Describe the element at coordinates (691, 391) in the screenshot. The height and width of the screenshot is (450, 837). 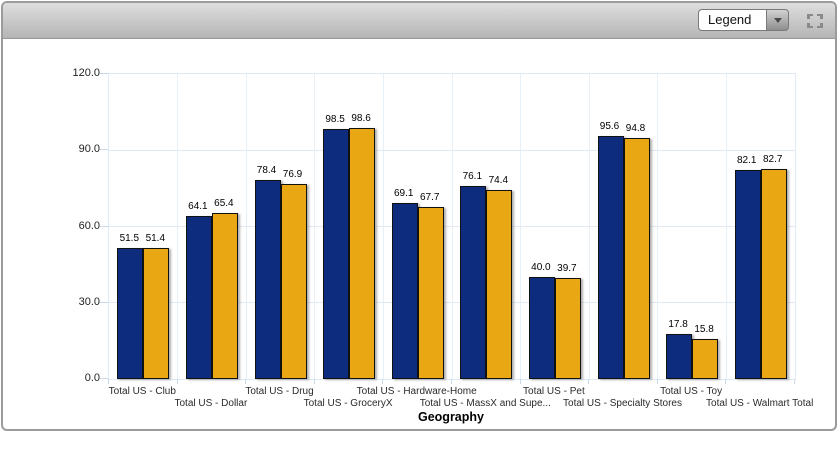
I see `x-category-label: Total US - Toy` at that location.